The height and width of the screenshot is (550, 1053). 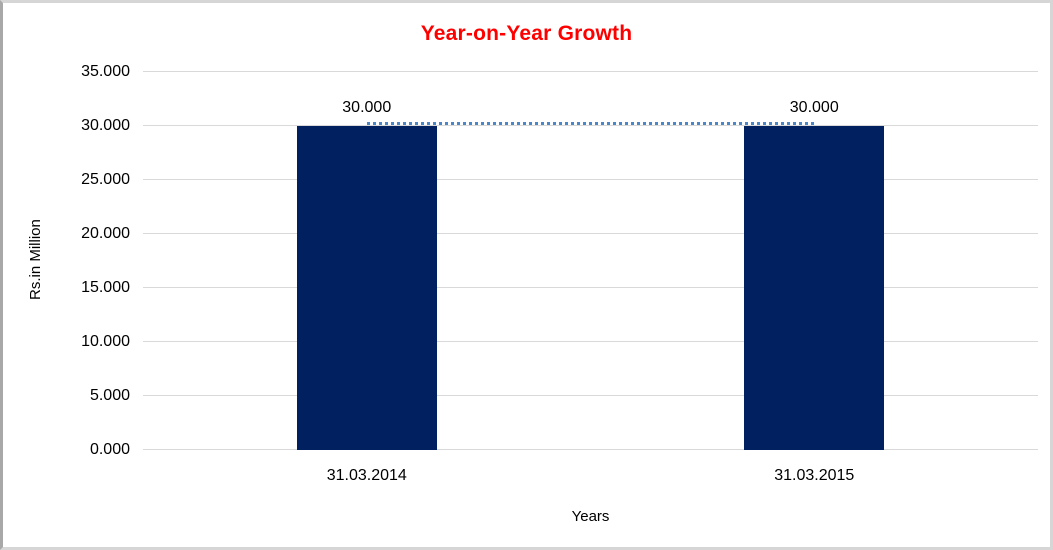 I want to click on y-tick-label: 20.000, so click(x=105, y=233).